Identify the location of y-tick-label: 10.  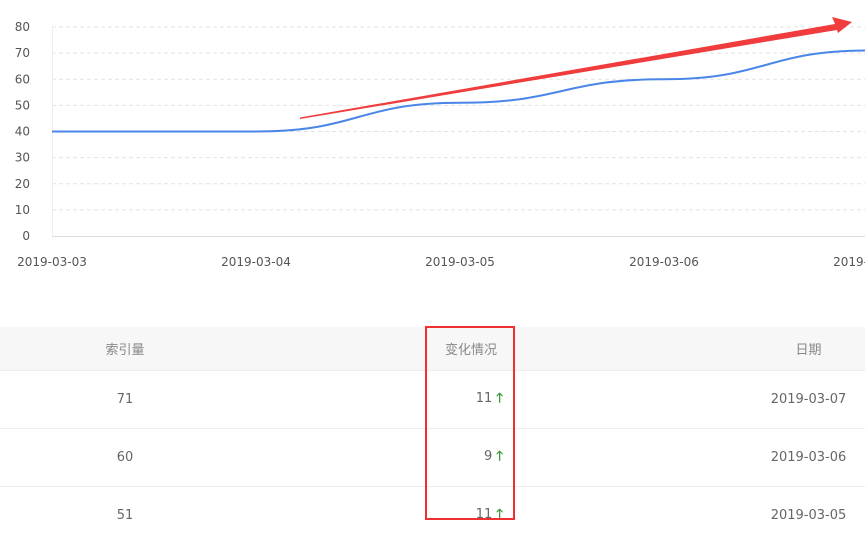
(22, 210).